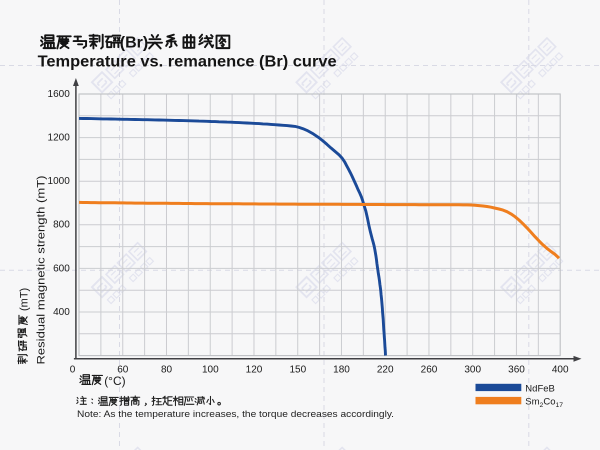  What do you see at coordinates (540, 389) in the screenshot?
I see `svg-text: NdFeB` at bounding box center [540, 389].